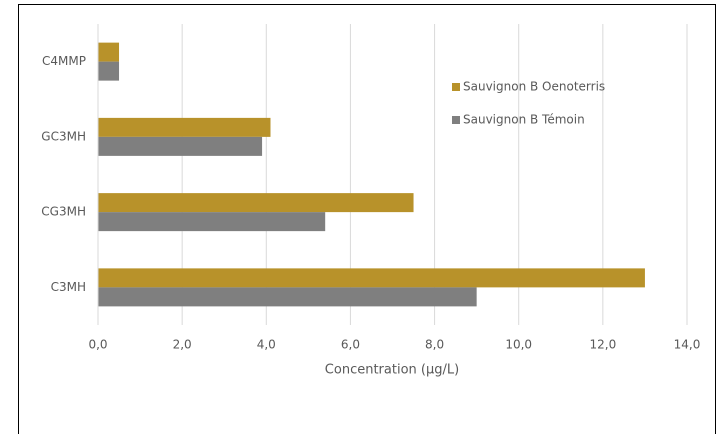  I want to click on x-tick-label: 4,0, so click(266, 345).